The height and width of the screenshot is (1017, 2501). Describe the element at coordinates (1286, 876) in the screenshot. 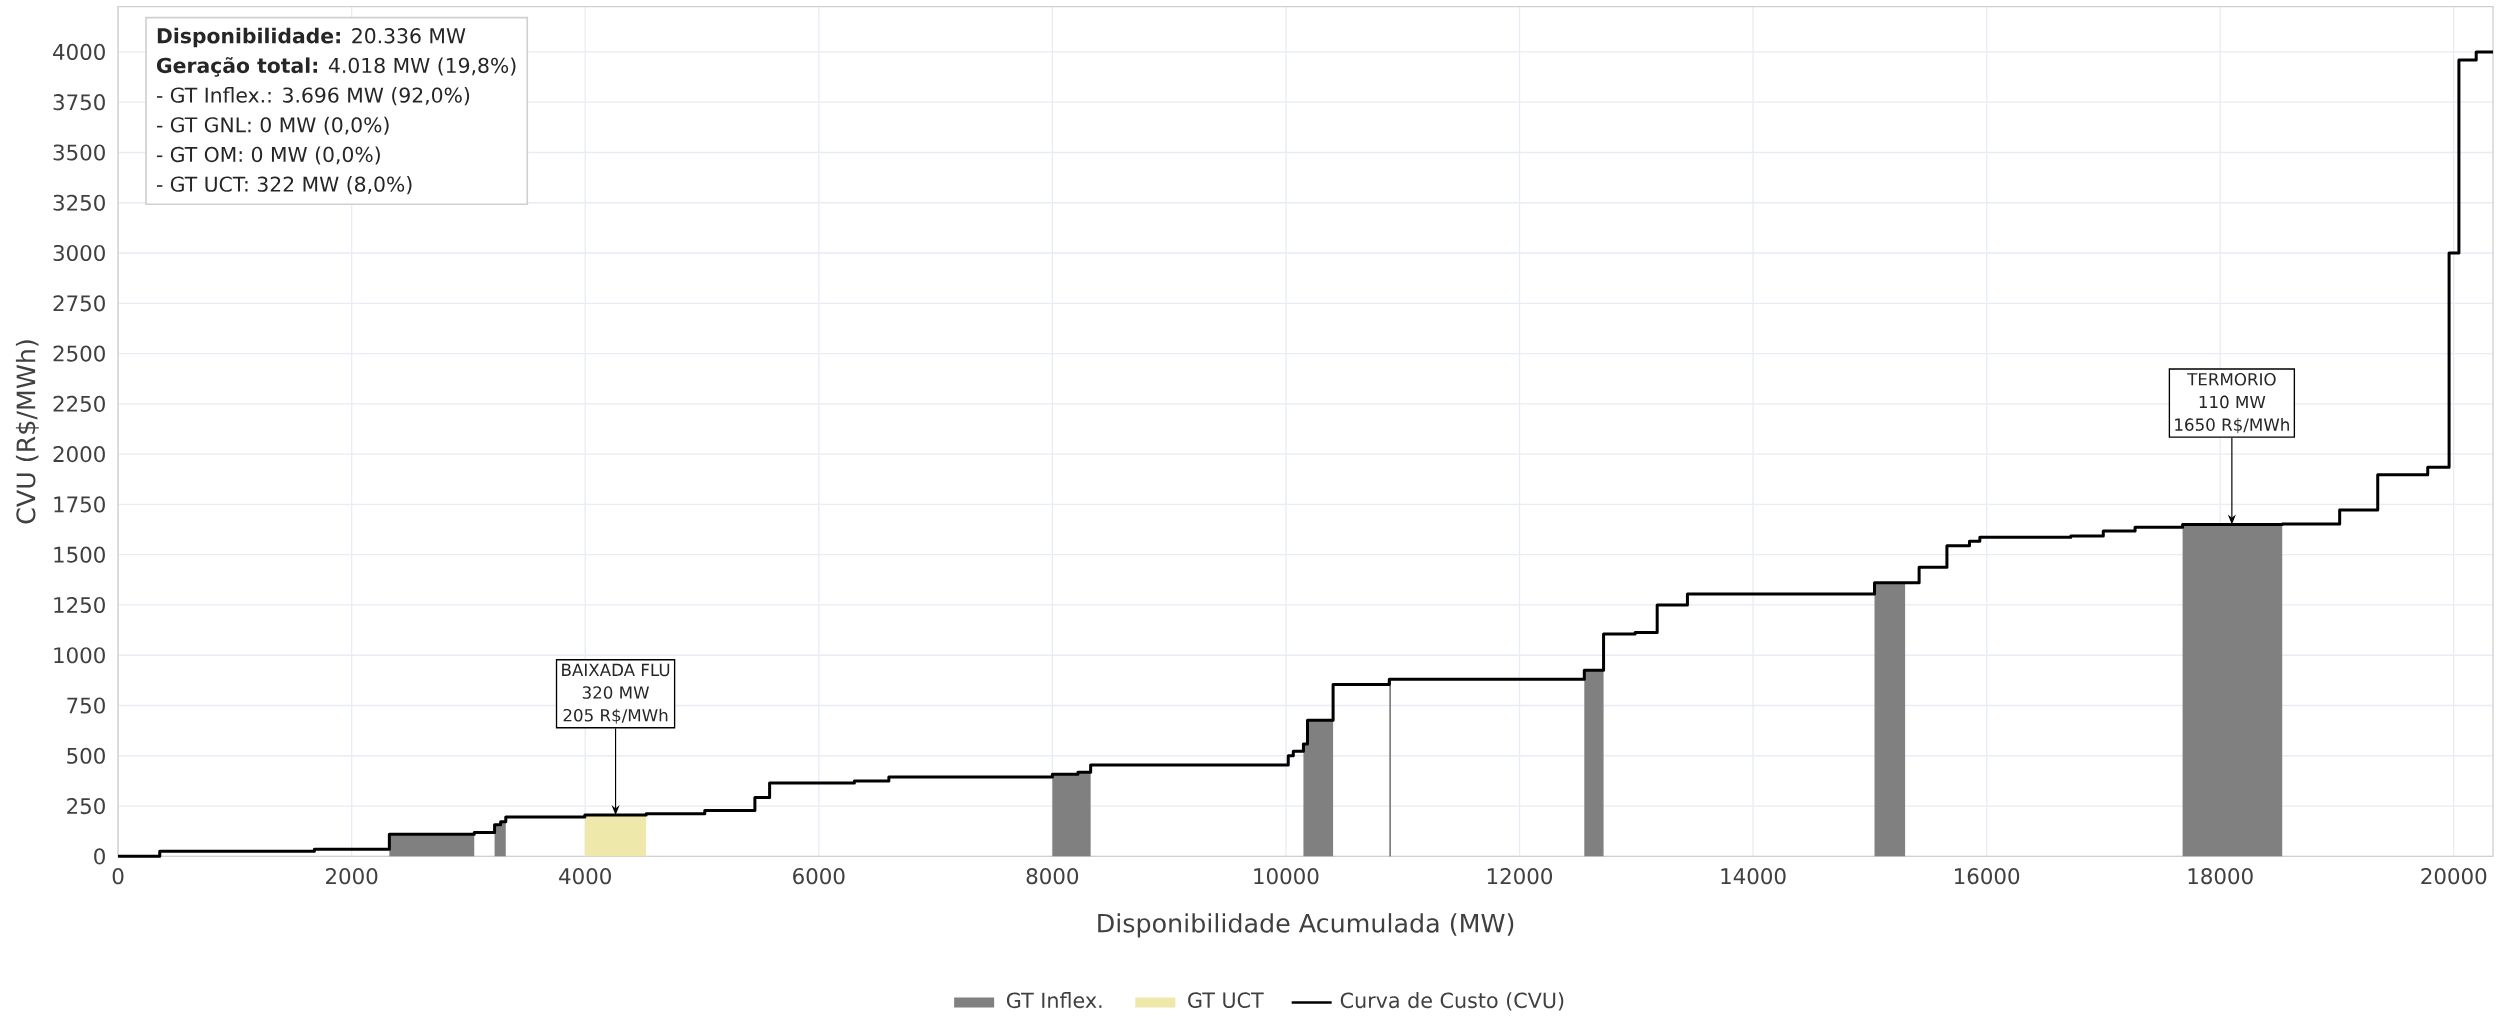

I see `x-tick-label: 10000` at that location.